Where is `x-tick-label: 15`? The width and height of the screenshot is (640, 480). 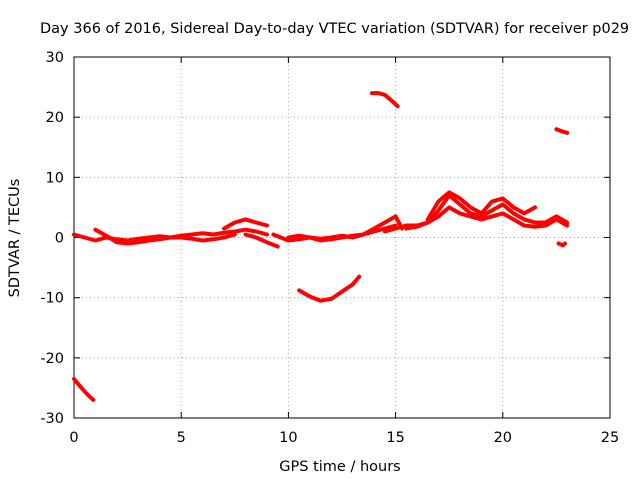 x-tick-label: 15 is located at coordinates (395, 438).